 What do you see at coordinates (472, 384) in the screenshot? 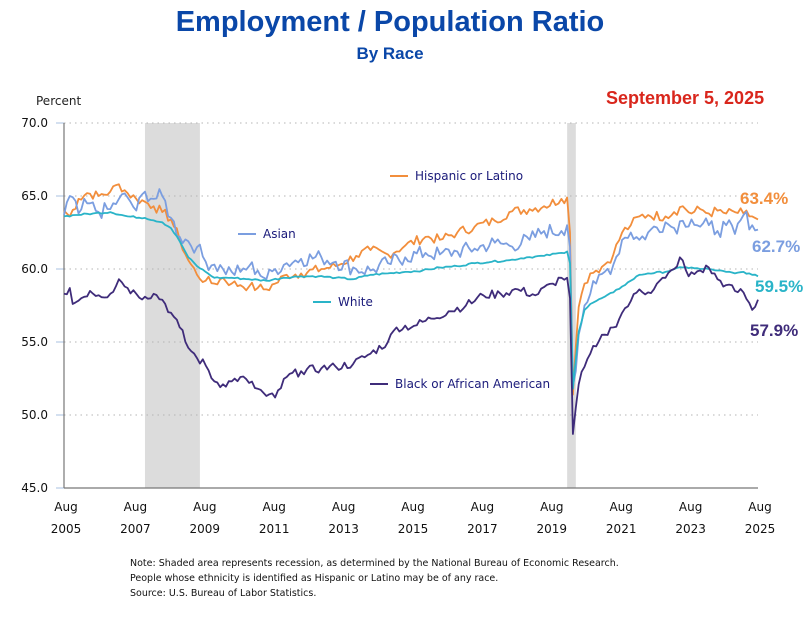
I see `legend-label: Black or African American` at bounding box center [472, 384].